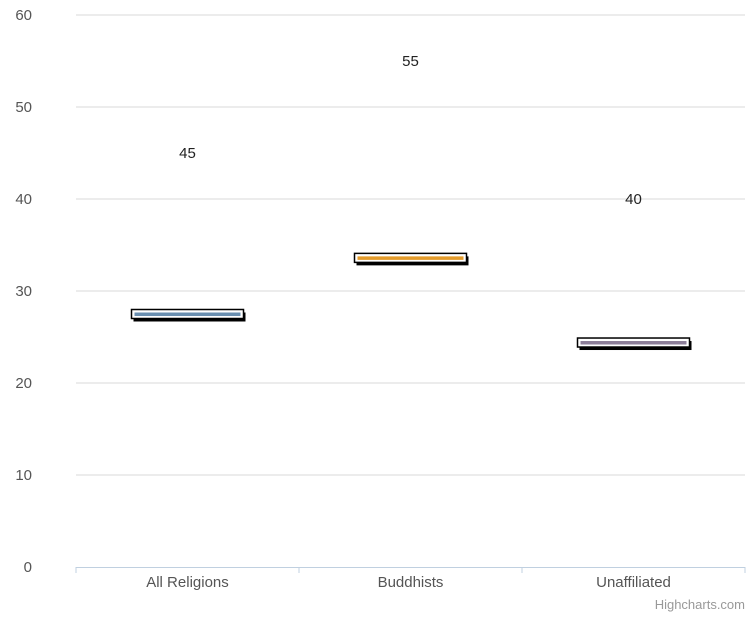 This screenshot has height=619, width=747. Describe the element at coordinates (23, 475) in the screenshot. I see `y-tick-label: 10` at that location.